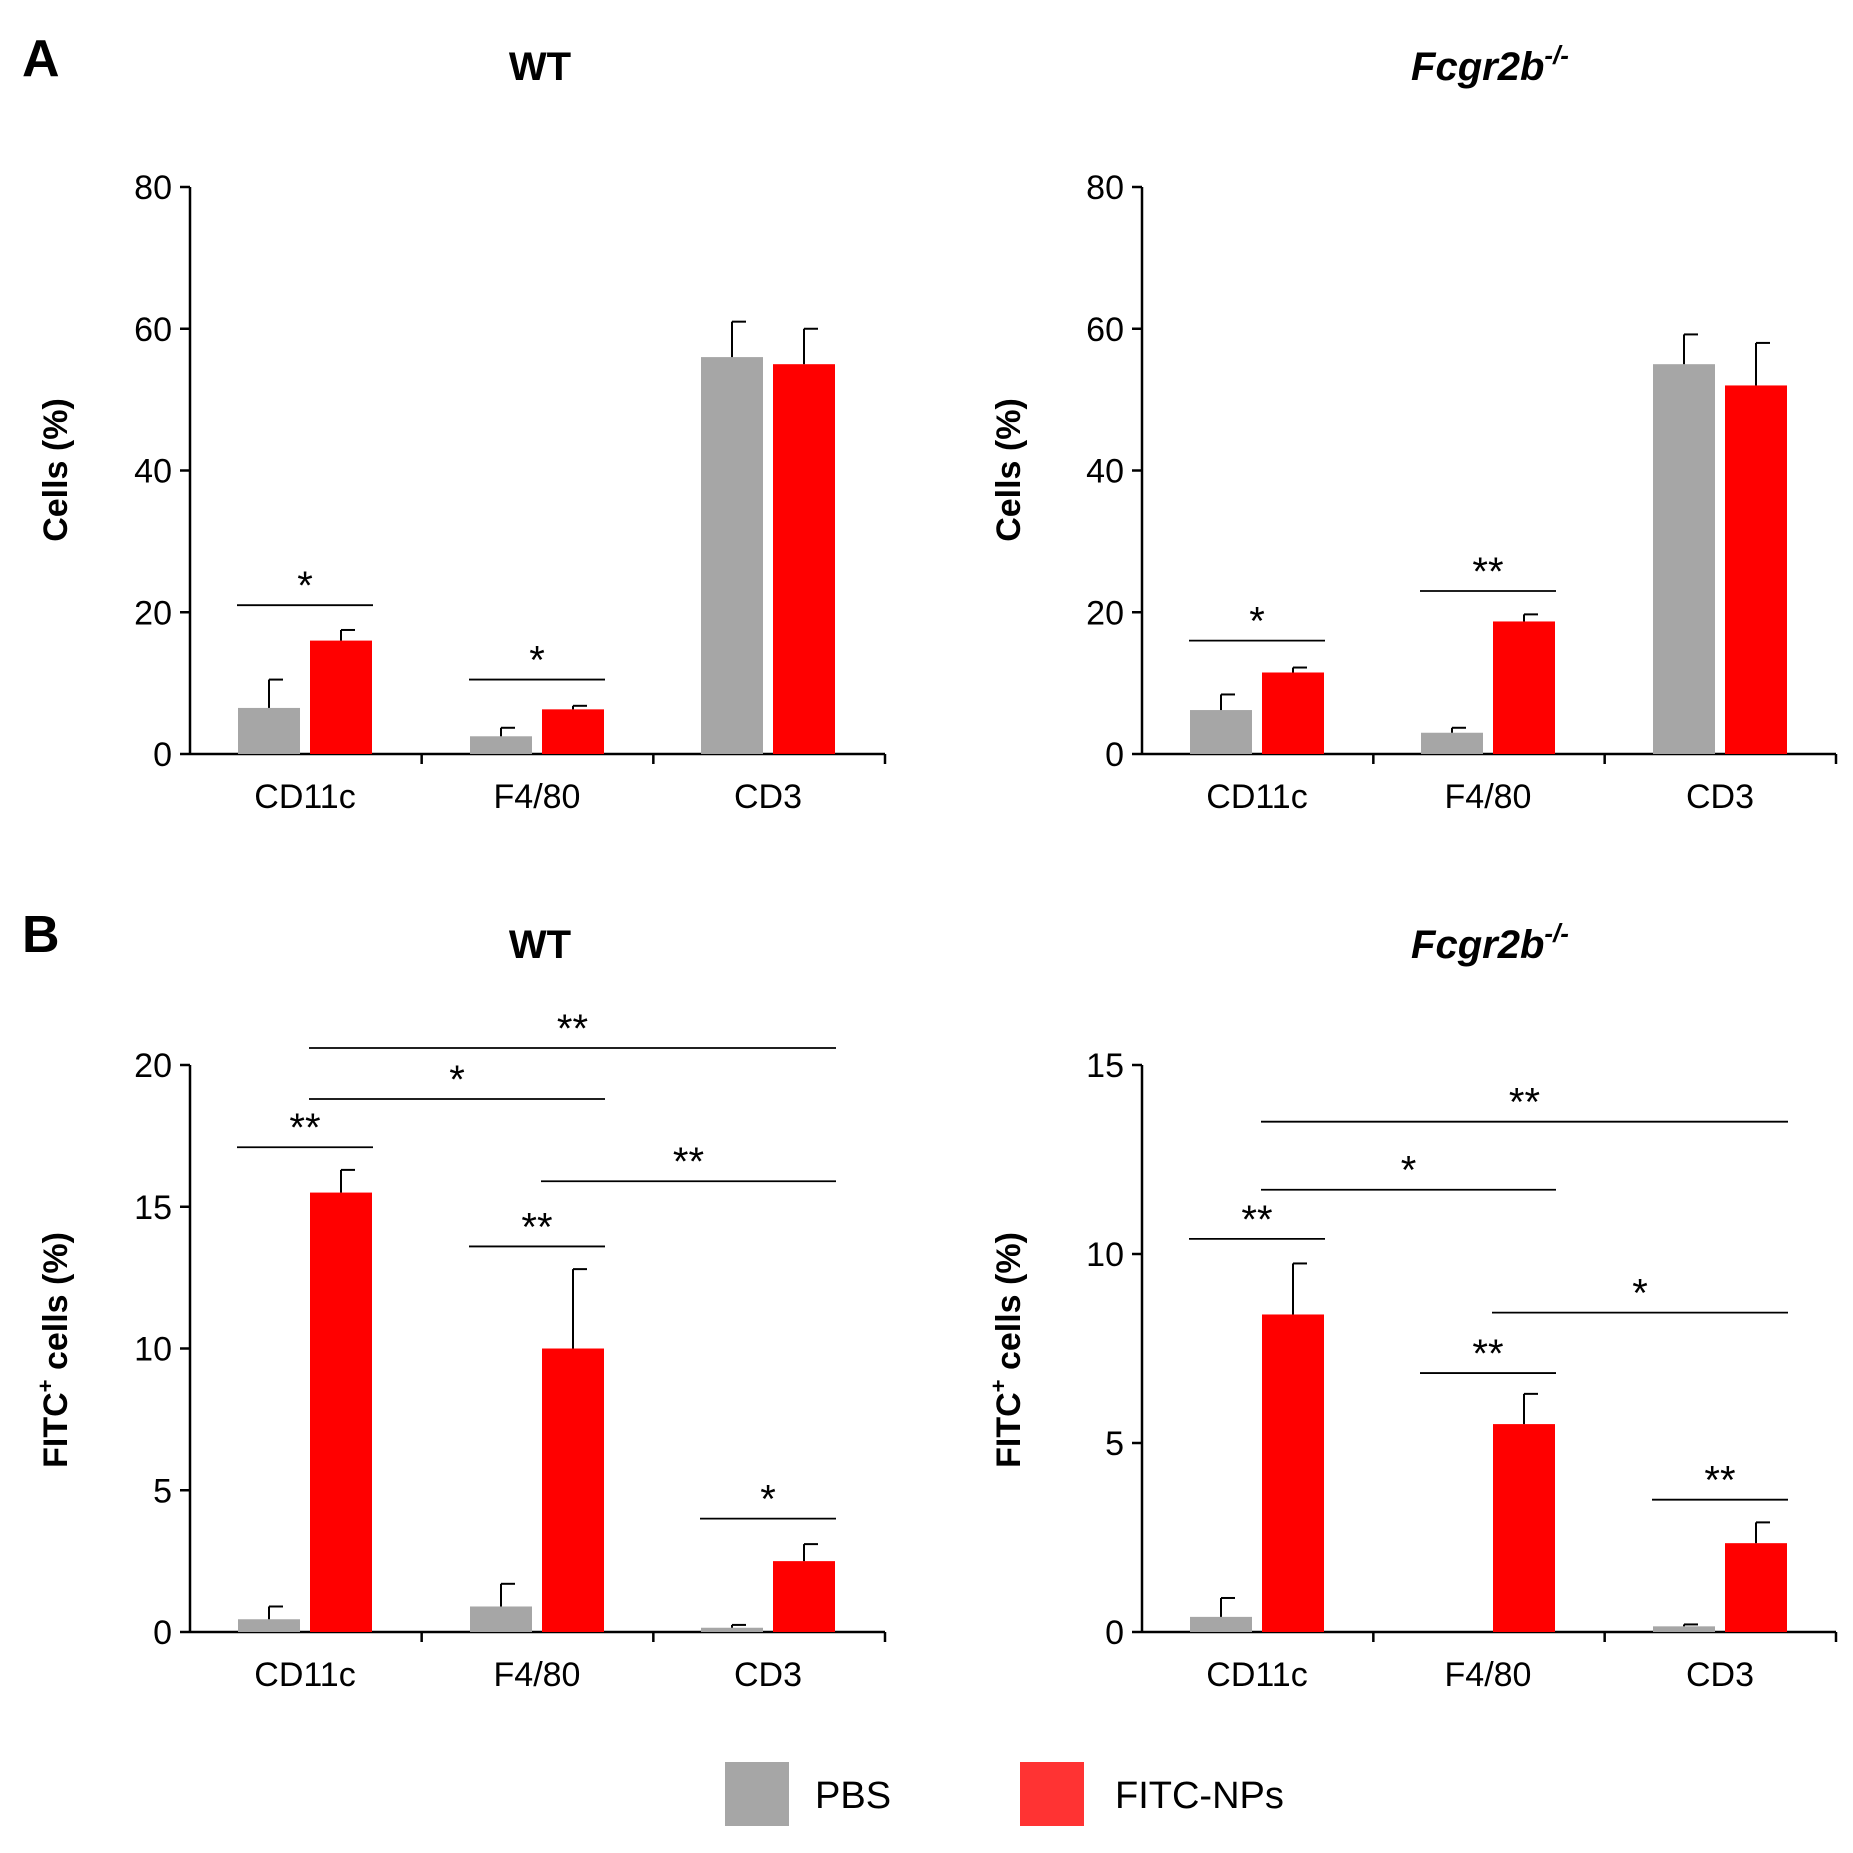 The image size is (1853, 1853). Describe the element at coordinates (1199, 1796) in the screenshot. I see `legend-label-fitc-nps: FITC-NPs` at that location.